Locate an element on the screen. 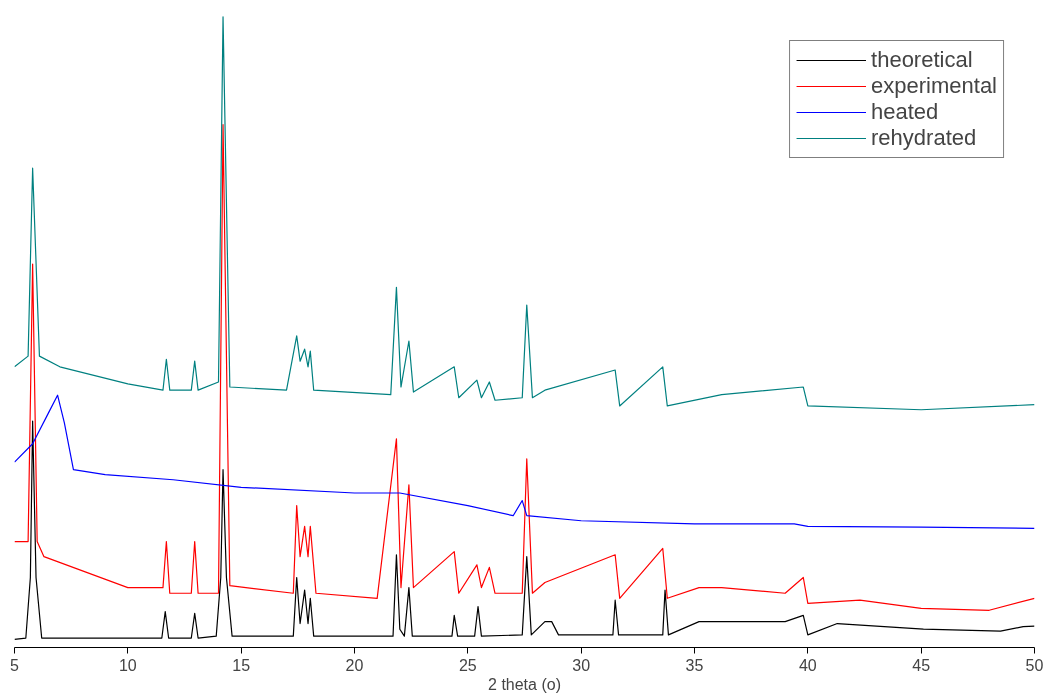 The width and height of the screenshot is (1054, 699). x-tick-label: 20 is located at coordinates (354, 665).